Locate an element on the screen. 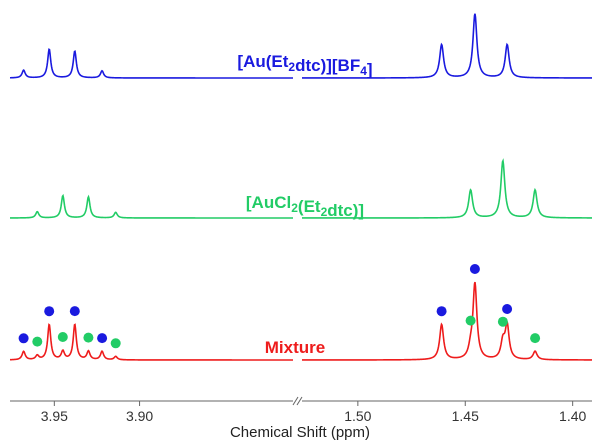 This screenshot has width=598, height=441. tick-label: 1.45 is located at coordinates (465, 416).